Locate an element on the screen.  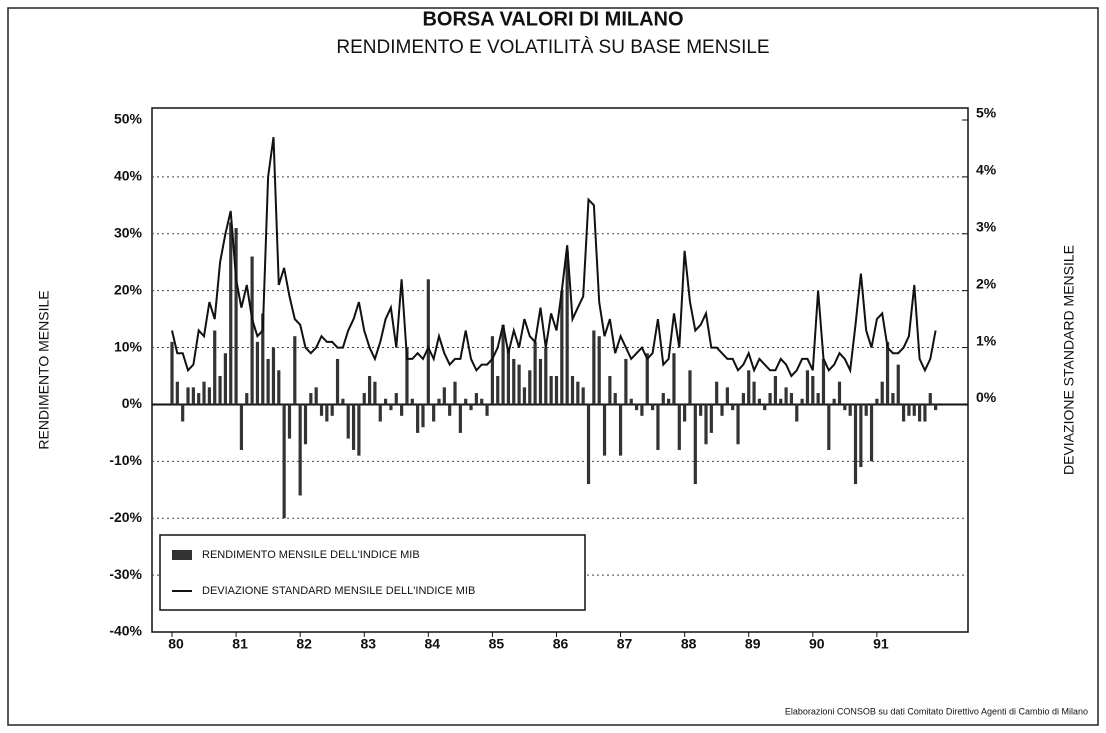
legend-box is located at coordinates (372, 572).